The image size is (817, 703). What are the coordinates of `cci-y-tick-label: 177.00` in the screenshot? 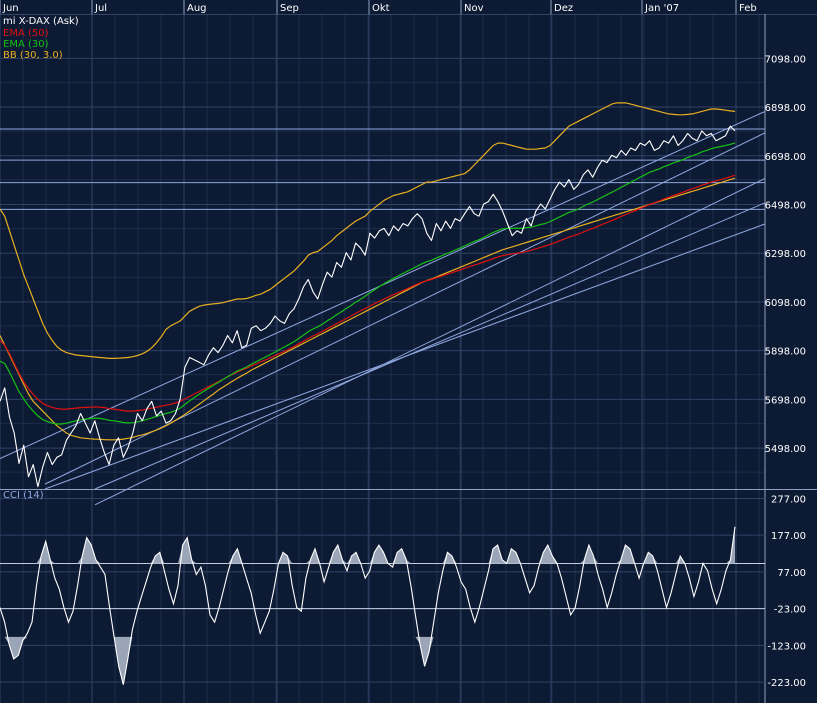 It's located at (788, 536).